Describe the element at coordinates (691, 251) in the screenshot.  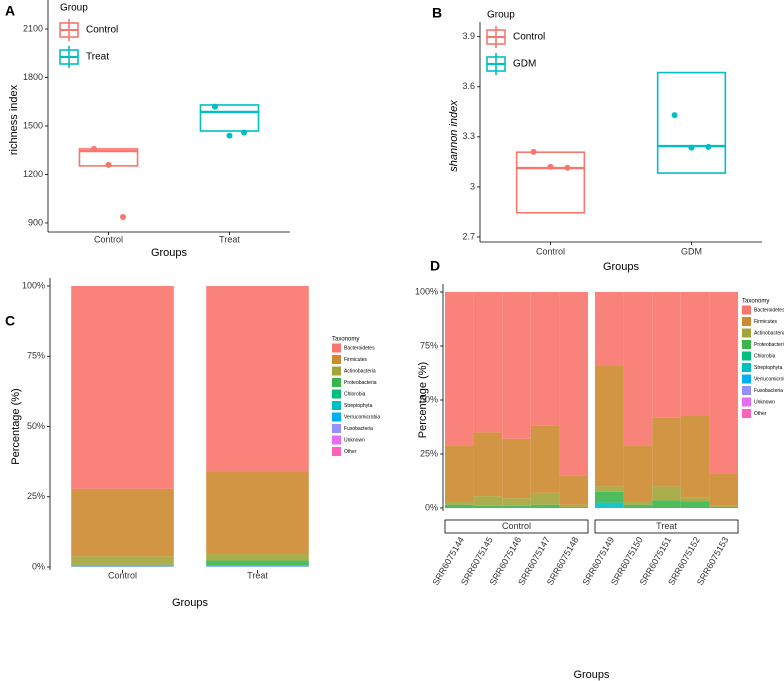
I see `x-tick-label: GDM` at that location.